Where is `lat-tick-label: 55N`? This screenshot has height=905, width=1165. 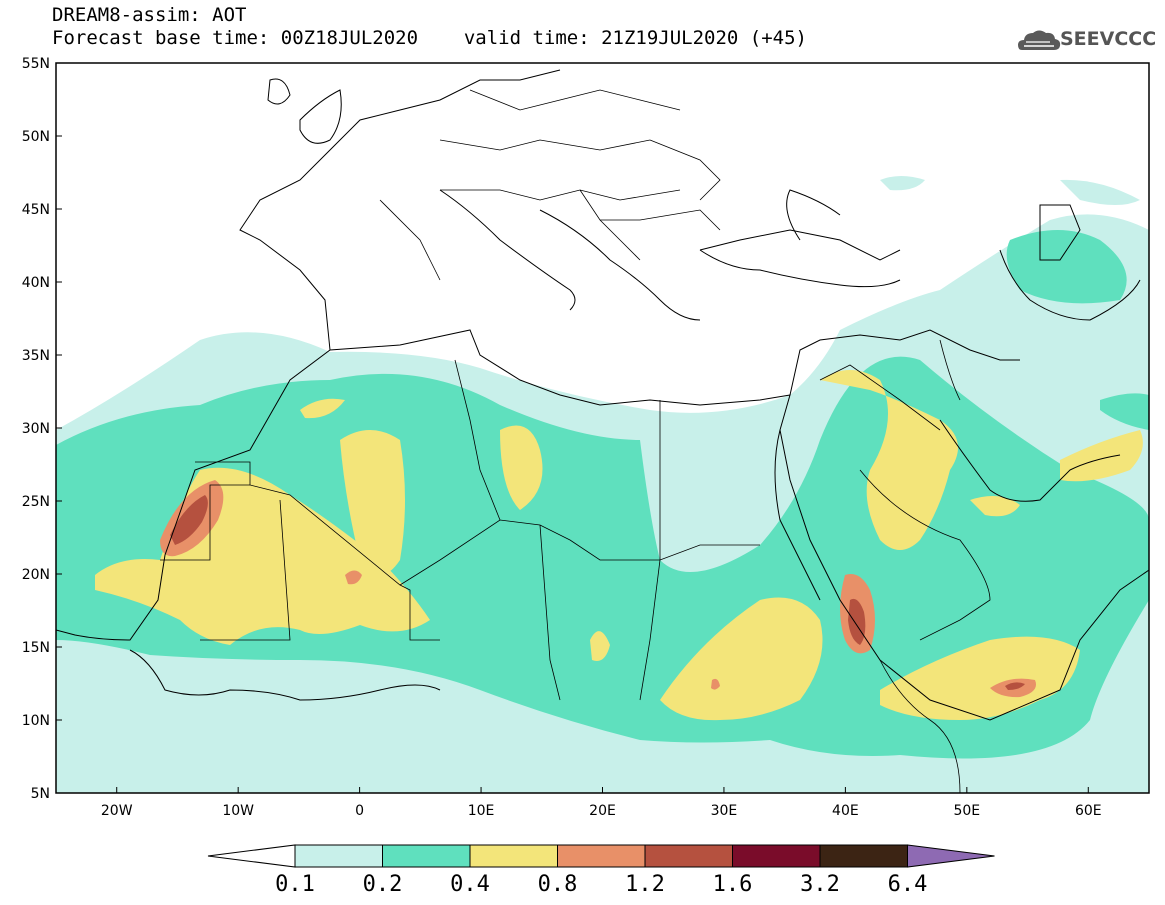 lat-tick-label: 55N is located at coordinates (36, 64).